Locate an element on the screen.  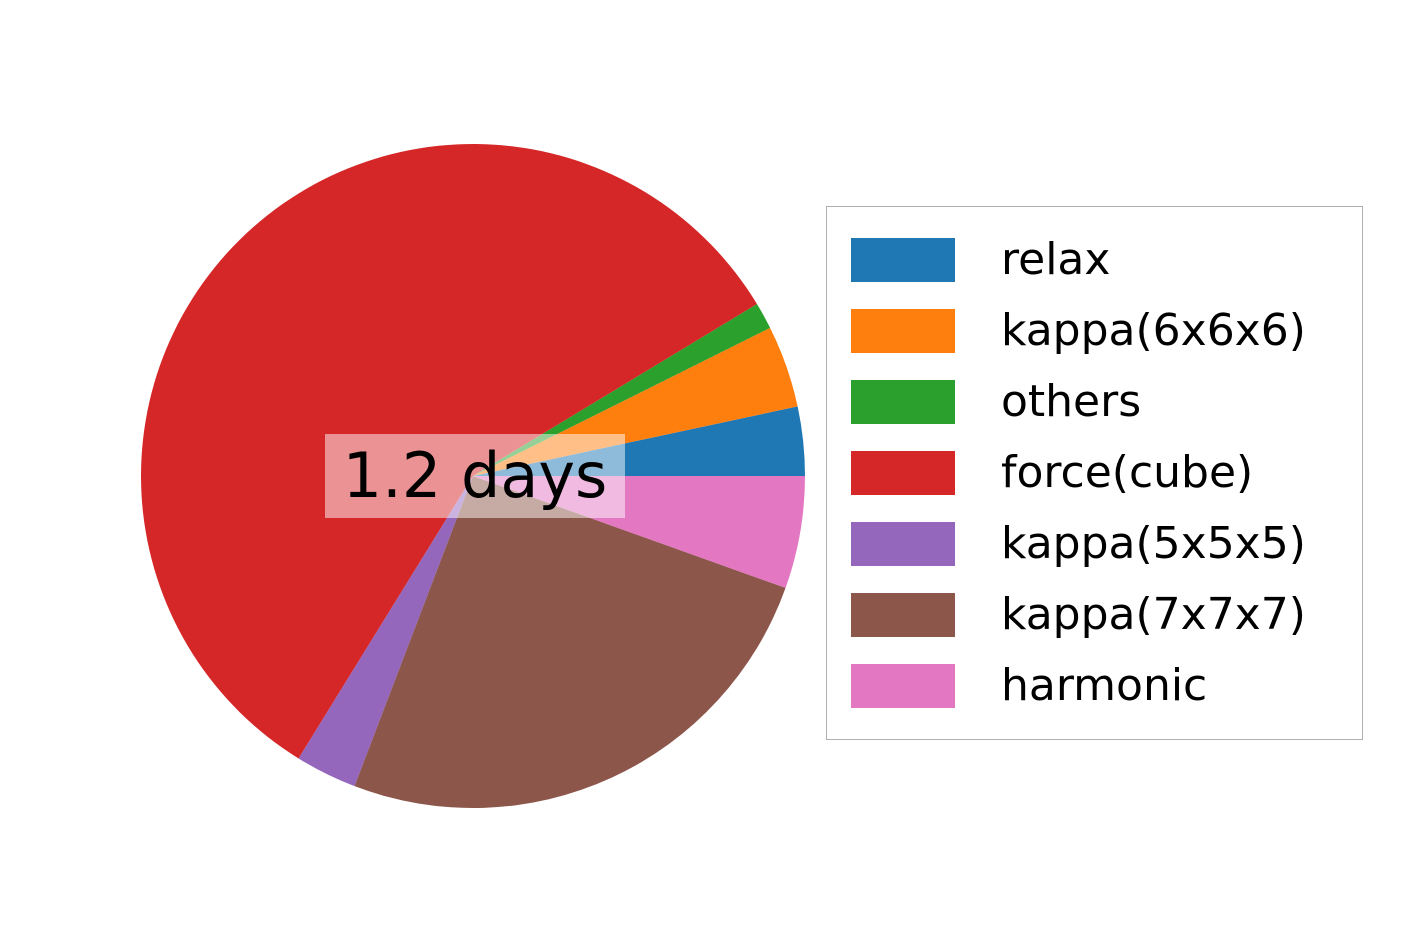
legend-item-label: force(cube) is located at coordinates (1127, 472).